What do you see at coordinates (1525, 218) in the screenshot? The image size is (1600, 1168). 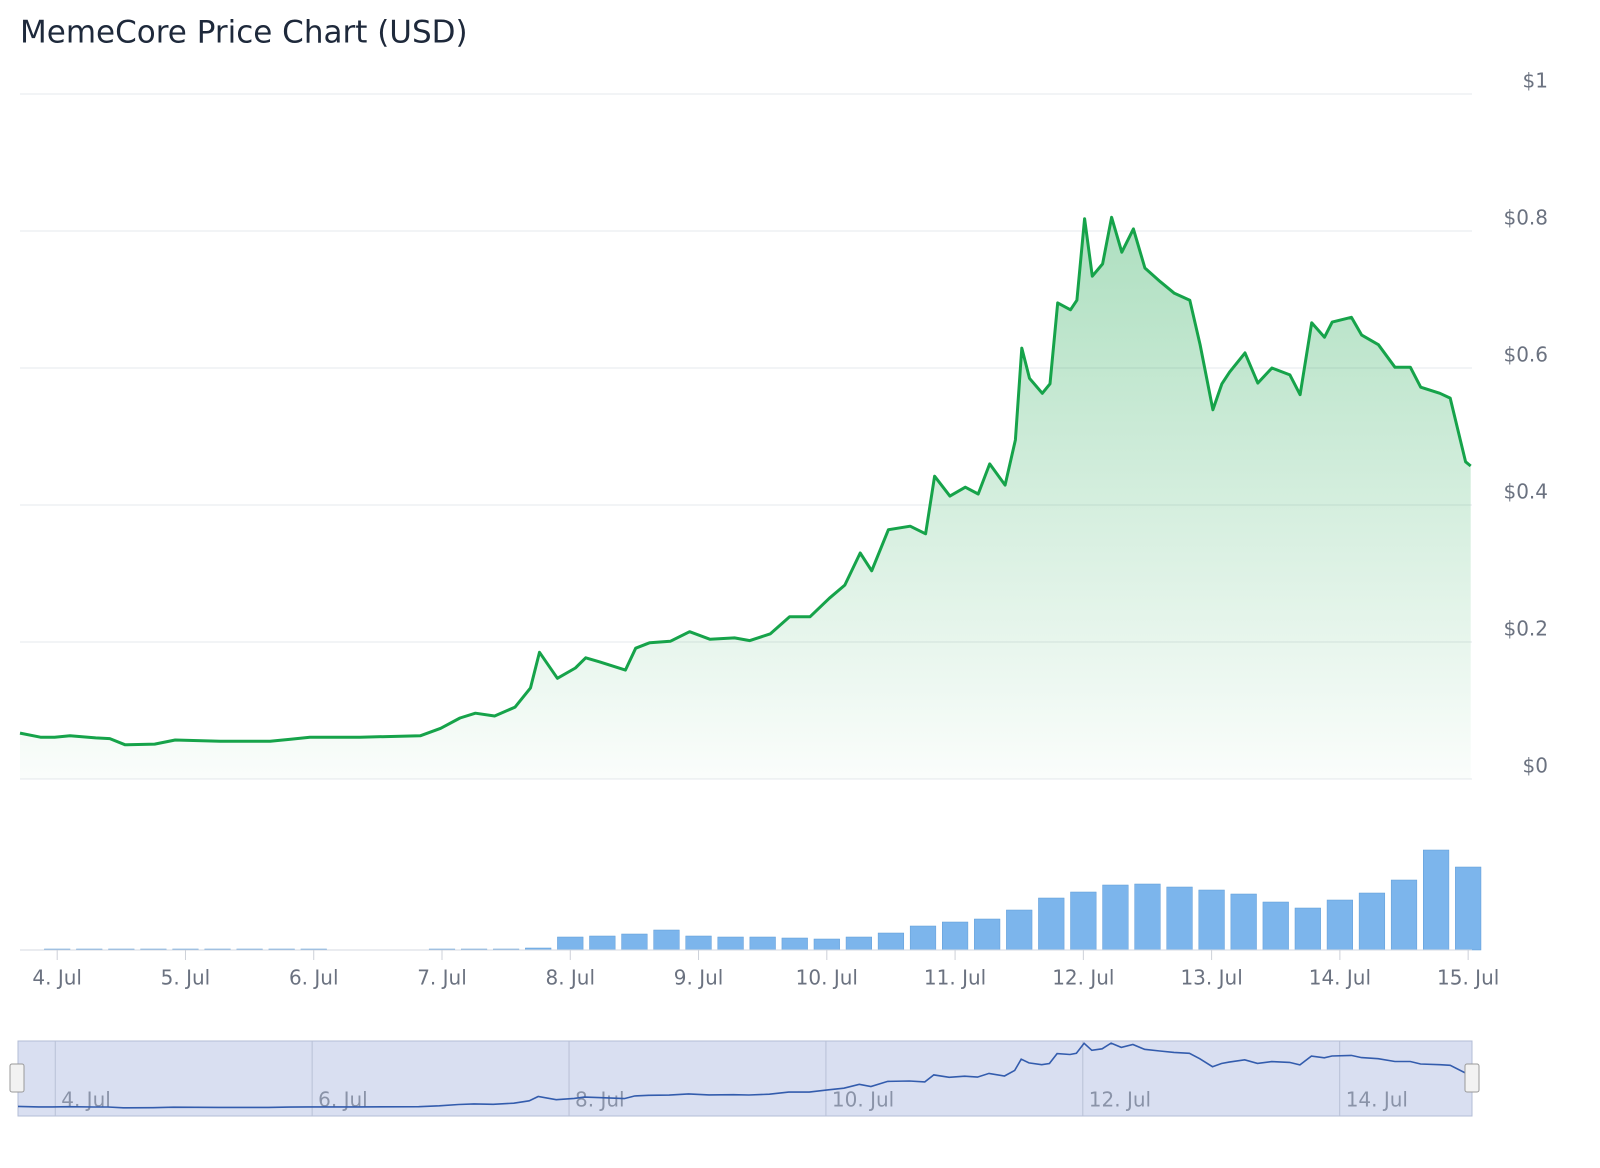 I see `y-tick-label: $0.8` at bounding box center [1525, 218].